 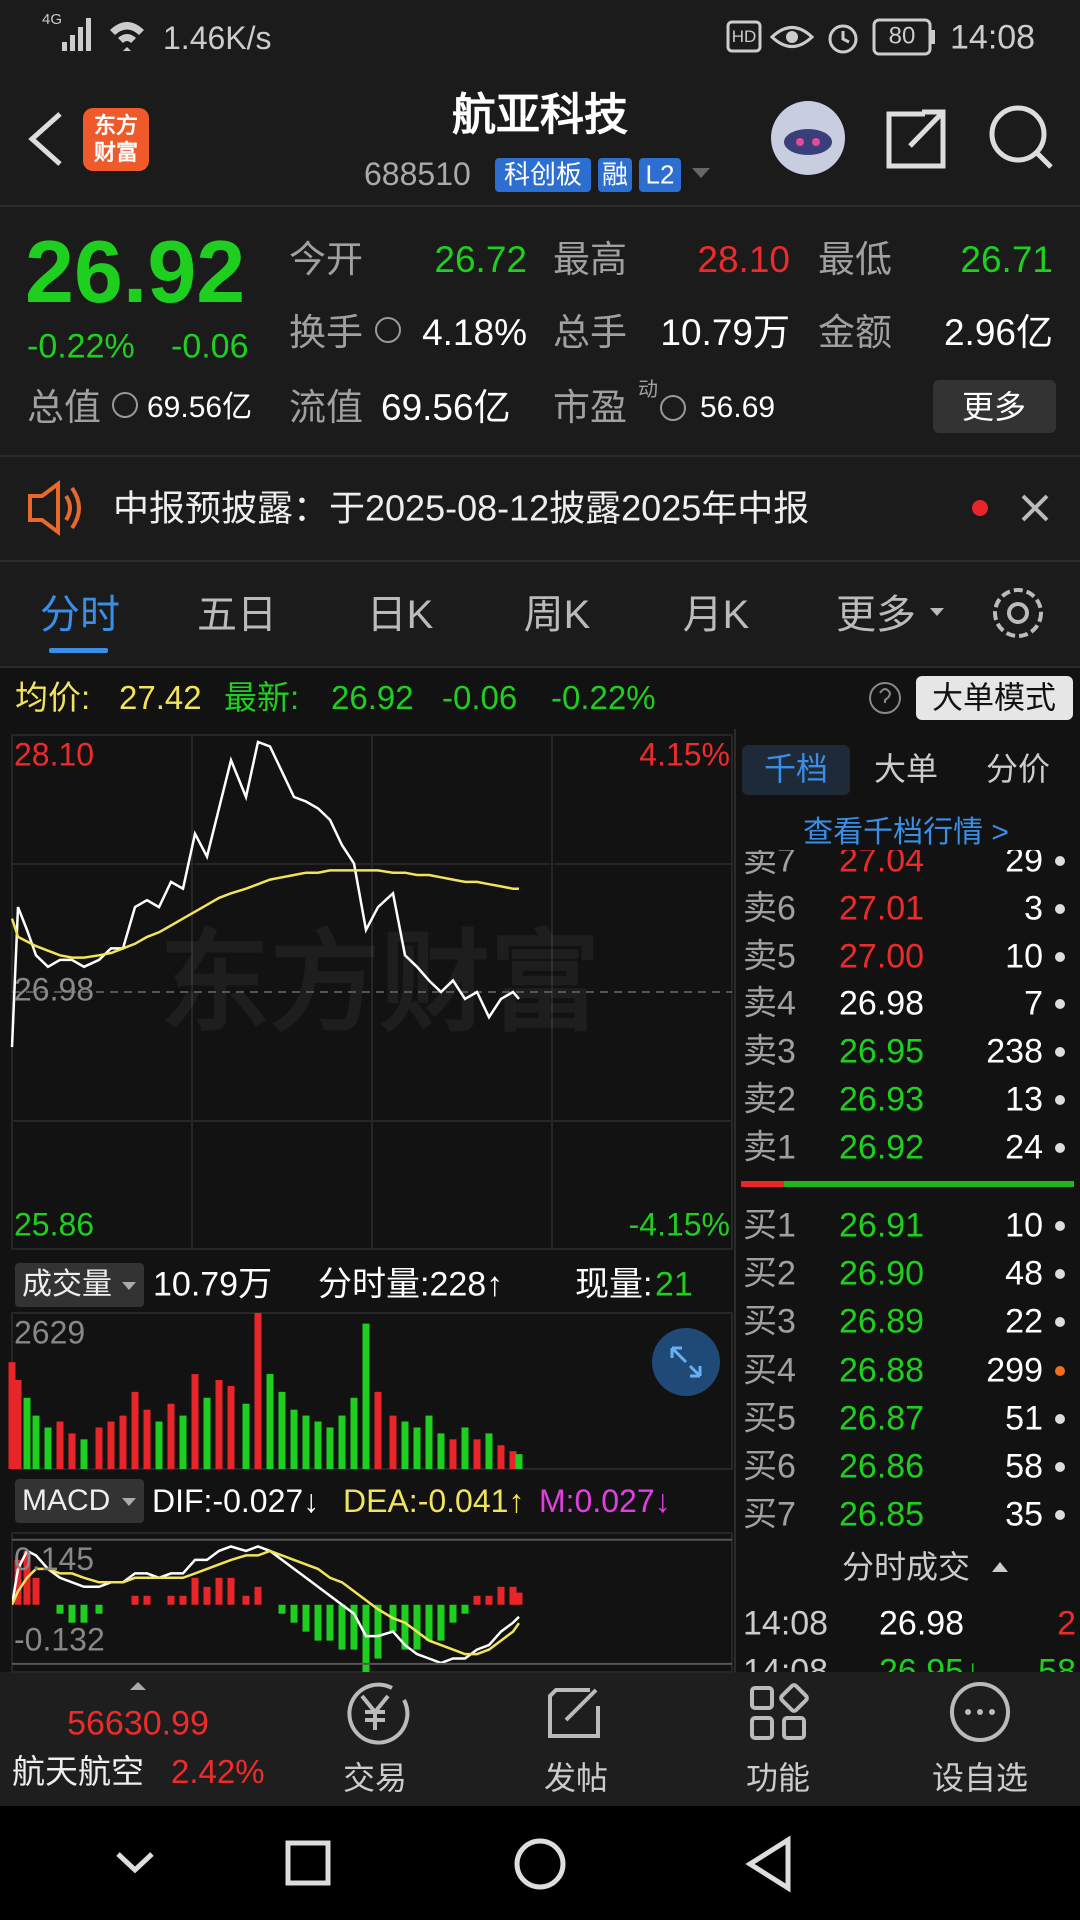 What do you see at coordinates (1021, 137) in the screenshot?
I see `search-icon` at bounding box center [1021, 137].